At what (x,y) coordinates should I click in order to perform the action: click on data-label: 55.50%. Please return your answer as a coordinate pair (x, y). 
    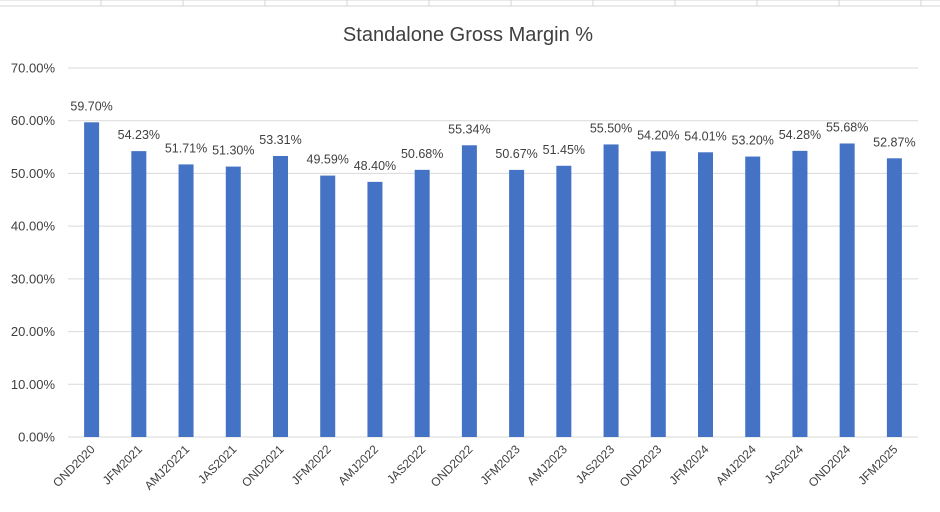
    Looking at the image, I should click on (611, 128).